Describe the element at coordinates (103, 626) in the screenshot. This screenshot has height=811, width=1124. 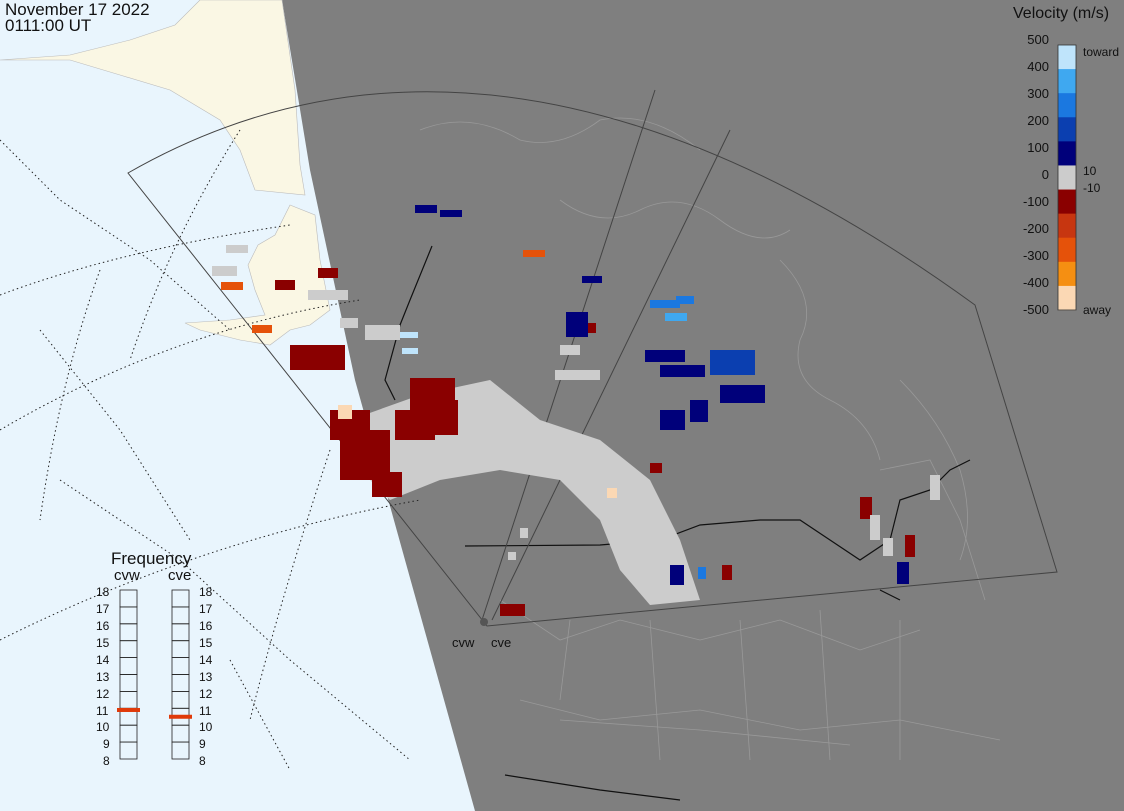
I see `frequency-tick: 16` at that location.